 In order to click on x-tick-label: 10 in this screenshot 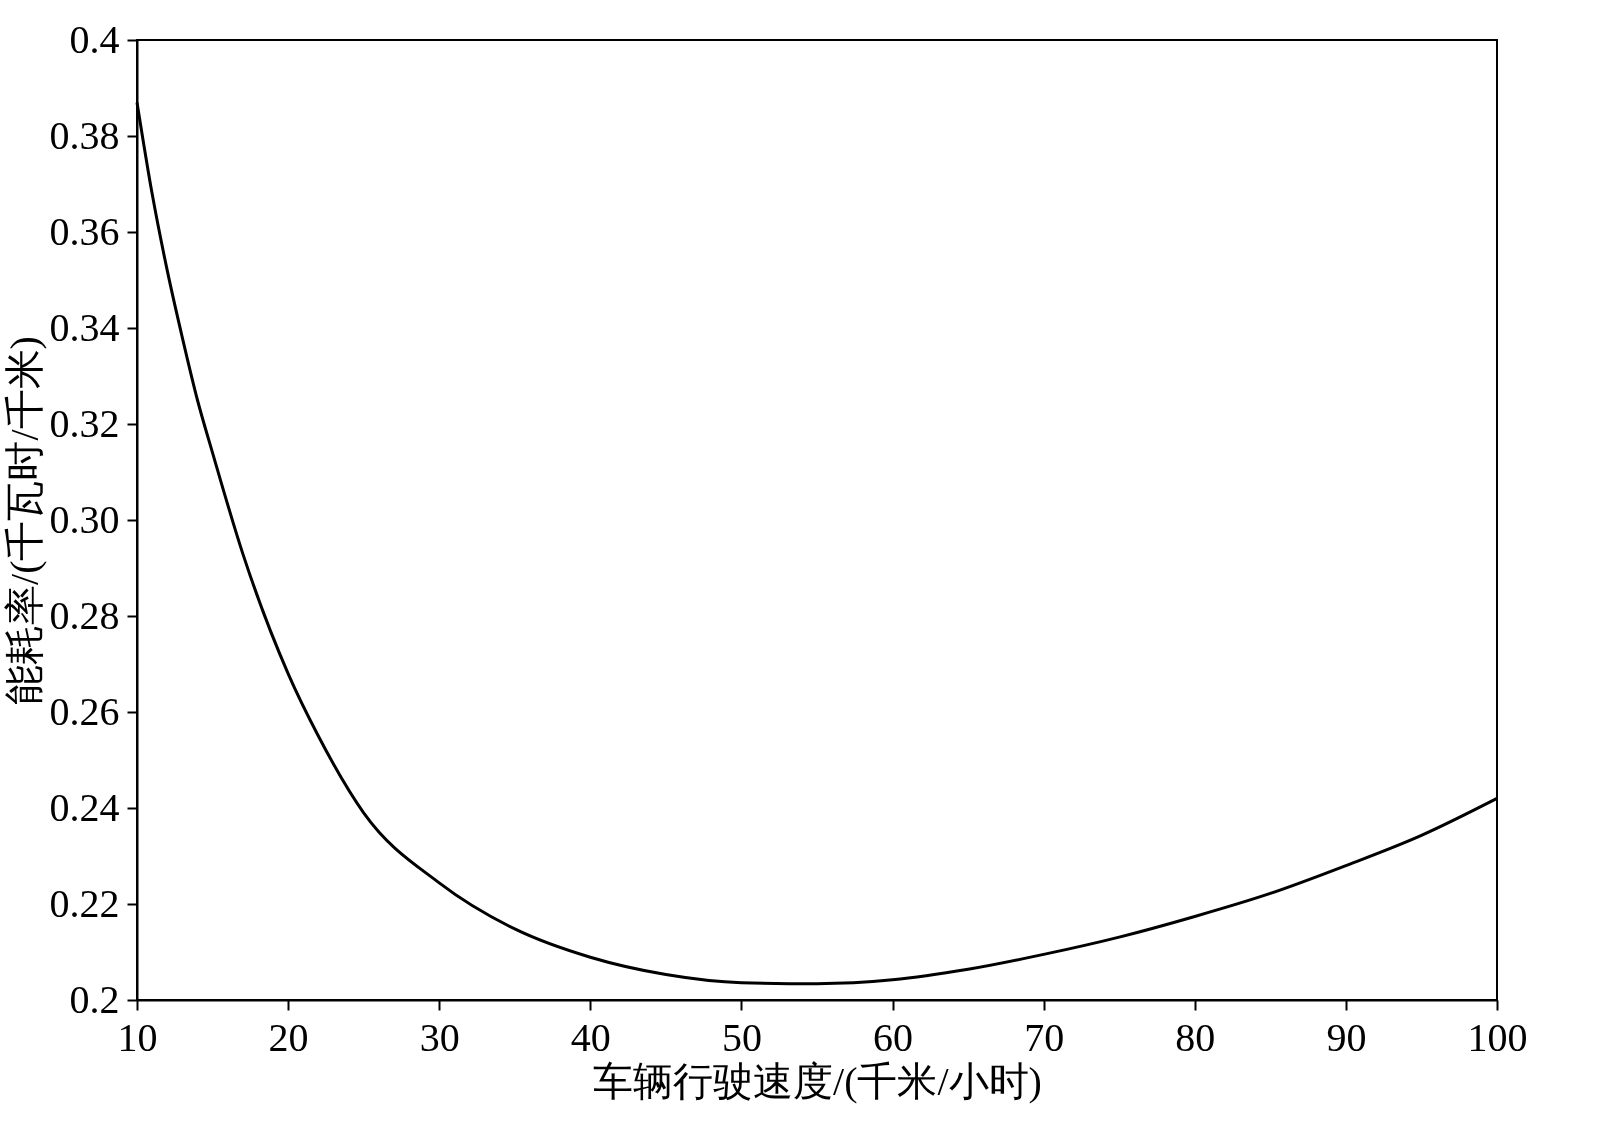, I will do `click(137, 1037)`.